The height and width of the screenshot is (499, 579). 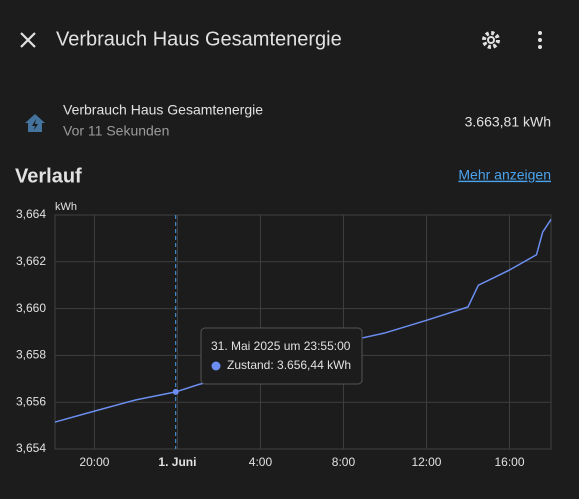 I want to click on tooltip-title: 31. Mai 2025 um 23:55:00, so click(x=281, y=346).